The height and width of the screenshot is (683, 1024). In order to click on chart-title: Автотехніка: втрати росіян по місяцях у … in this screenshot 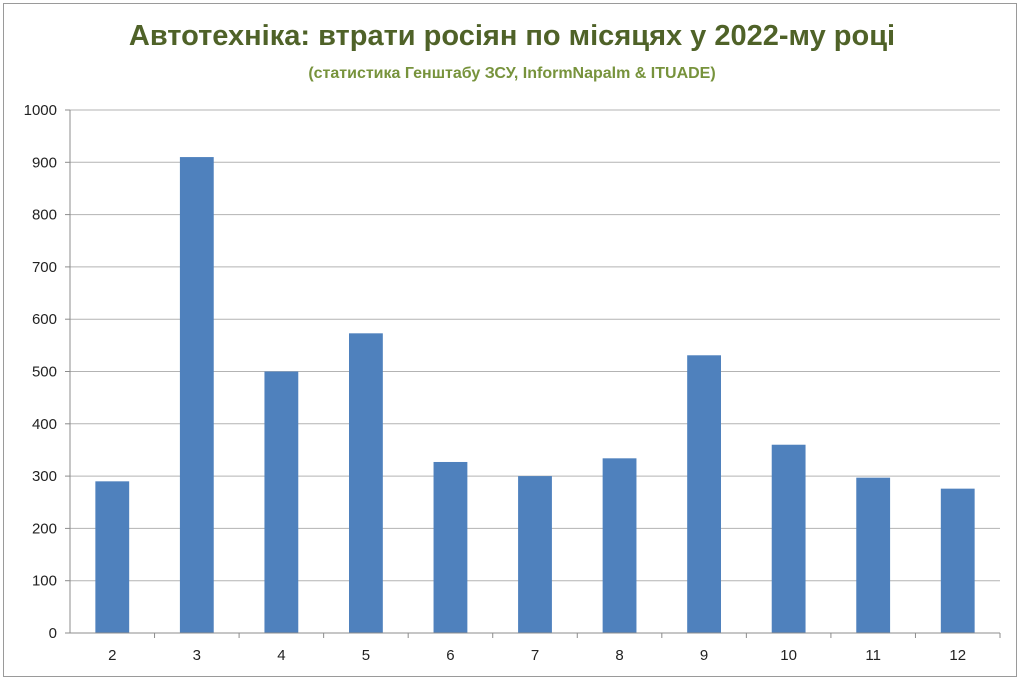, I will do `click(512, 36)`.